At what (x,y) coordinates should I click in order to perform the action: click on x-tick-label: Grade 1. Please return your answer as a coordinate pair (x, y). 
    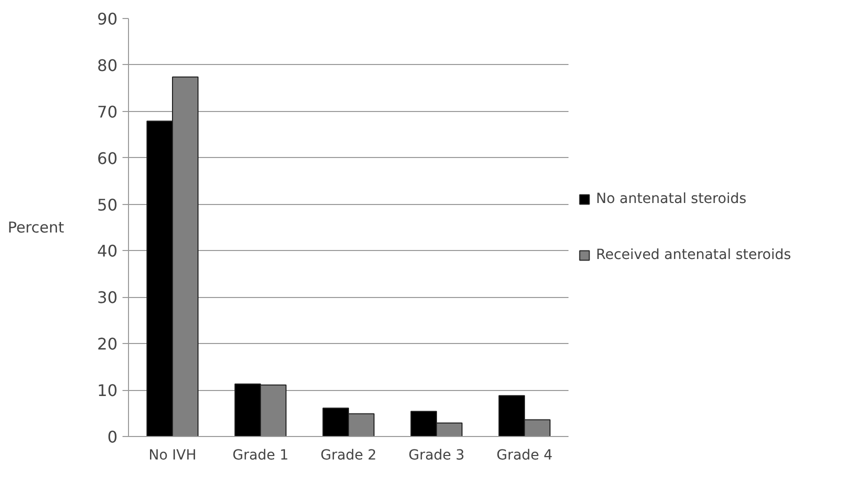
    Looking at the image, I should click on (260, 456).